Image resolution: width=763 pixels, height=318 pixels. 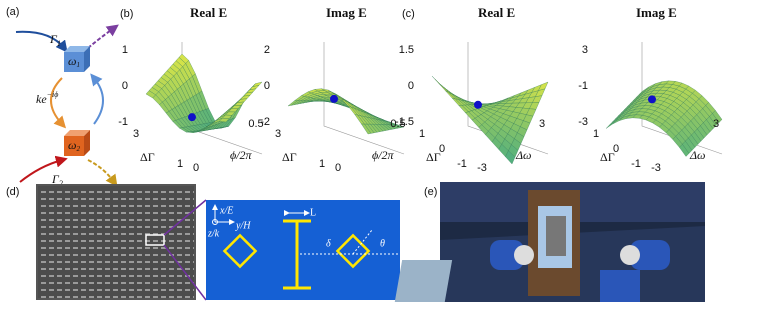 What do you see at coordinates (12, 192) in the screenshot?
I see `panel-label: (d)` at bounding box center [12, 192].